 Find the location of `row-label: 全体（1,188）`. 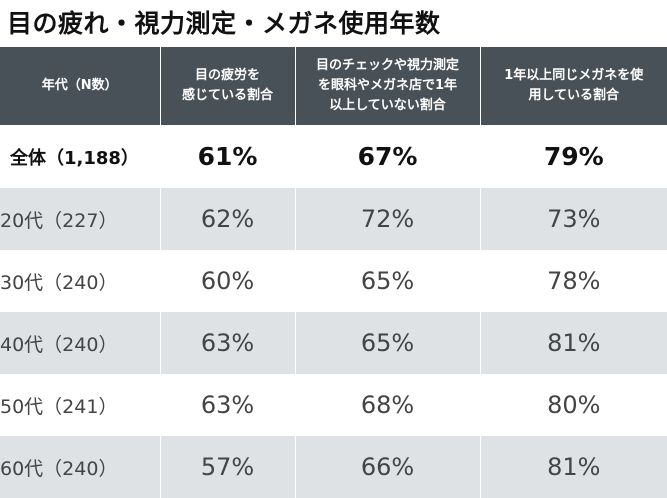

row-label: 全体（1,188） is located at coordinates (80, 156).